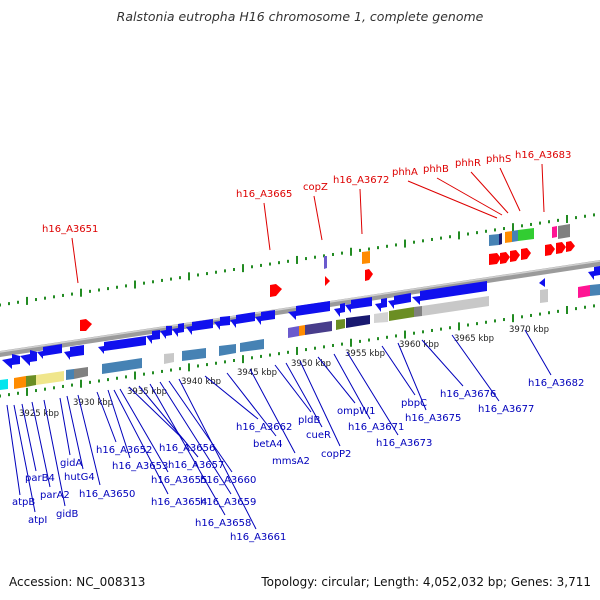 This screenshot has height=600, width=600. I want to click on gene-label: hutG4, so click(79, 477).